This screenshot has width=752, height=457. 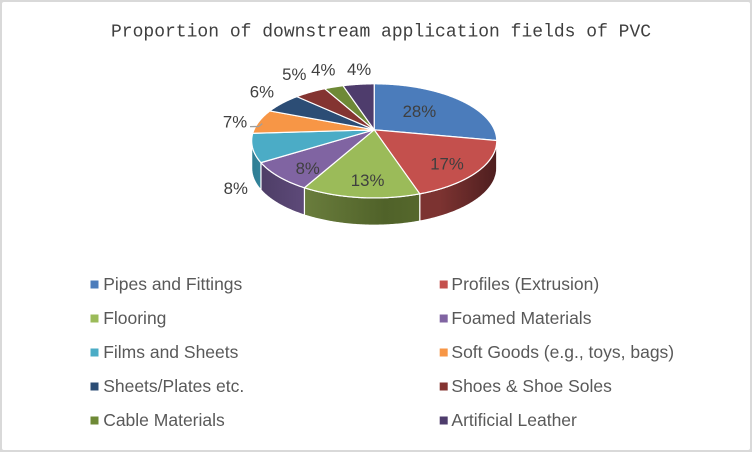 What do you see at coordinates (521, 318) in the screenshot?
I see `svg-text: Foamed Materials` at bounding box center [521, 318].